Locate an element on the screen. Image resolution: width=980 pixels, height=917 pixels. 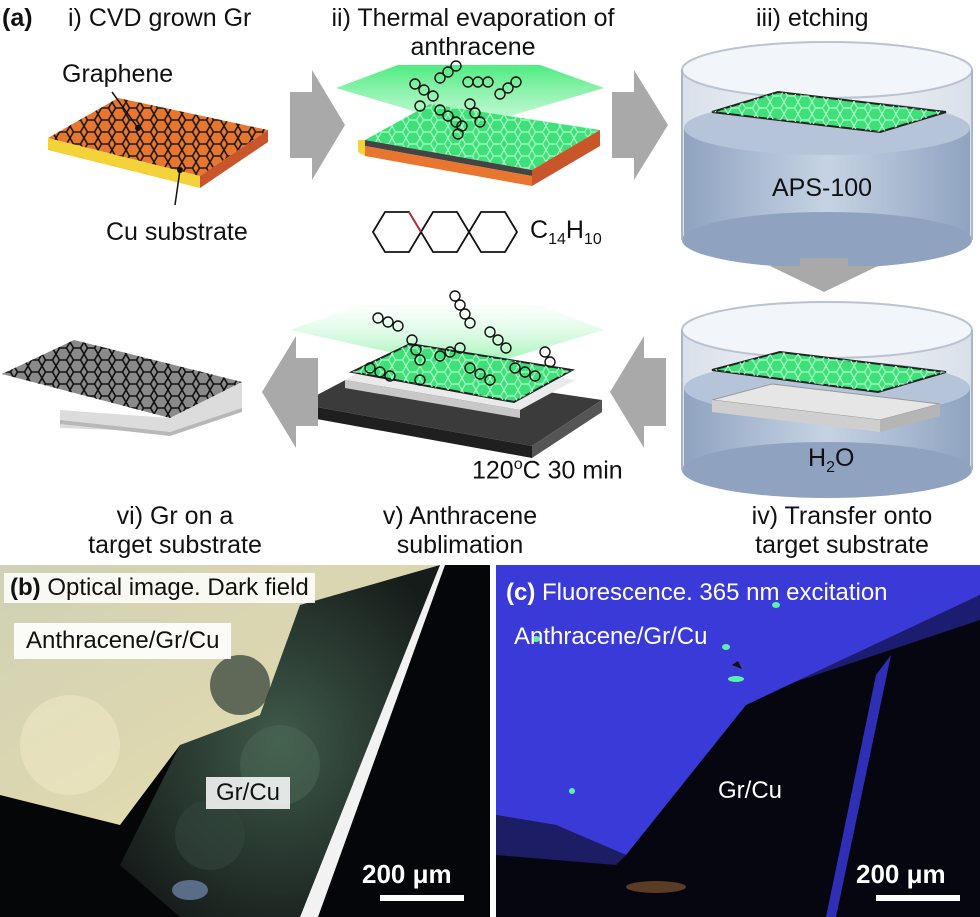
scale-label-b: 200 μm is located at coordinates (407, 874).